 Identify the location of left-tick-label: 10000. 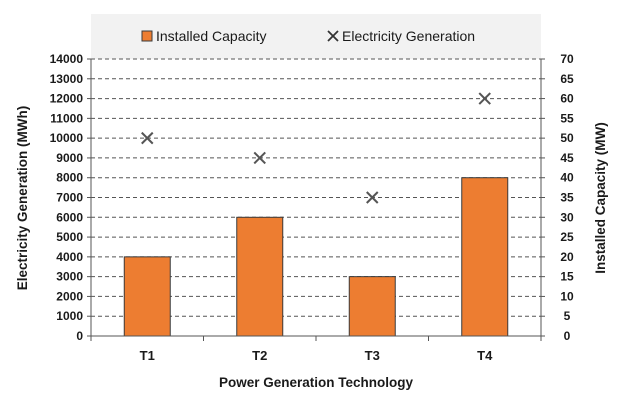
(67, 138).